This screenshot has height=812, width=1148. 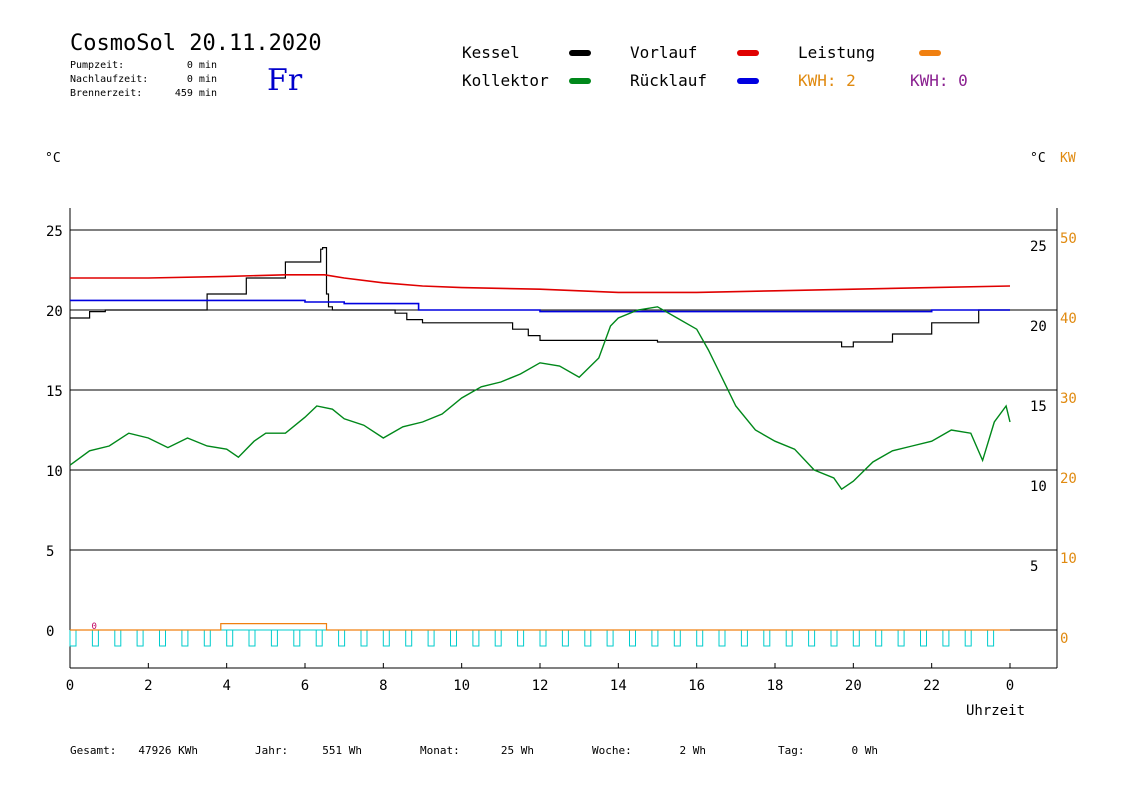 What do you see at coordinates (995, 711) in the screenshot?
I see `x-axis-label: Uhrzeit` at bounding box center [995, 711].